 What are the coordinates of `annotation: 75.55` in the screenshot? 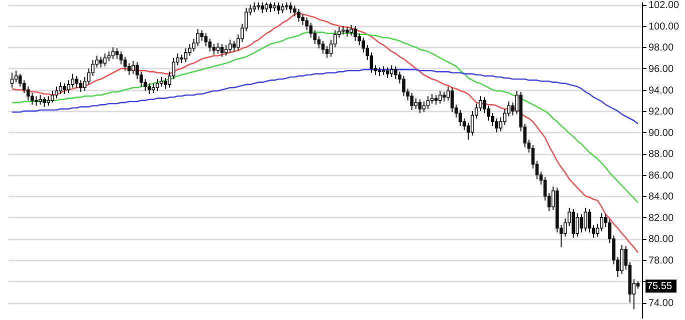 It's located at (659, 286).